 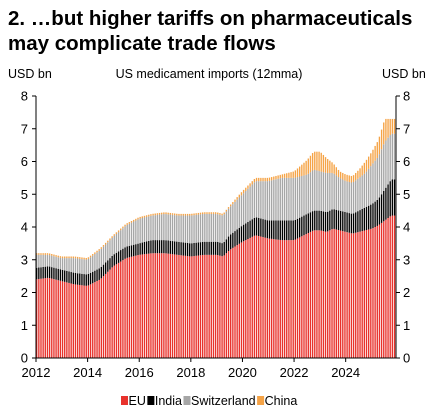 What do you see at coordinates (124, 400) in the screenshot?
I see `legend-swatch-eu` at bounding box center [124, 400].